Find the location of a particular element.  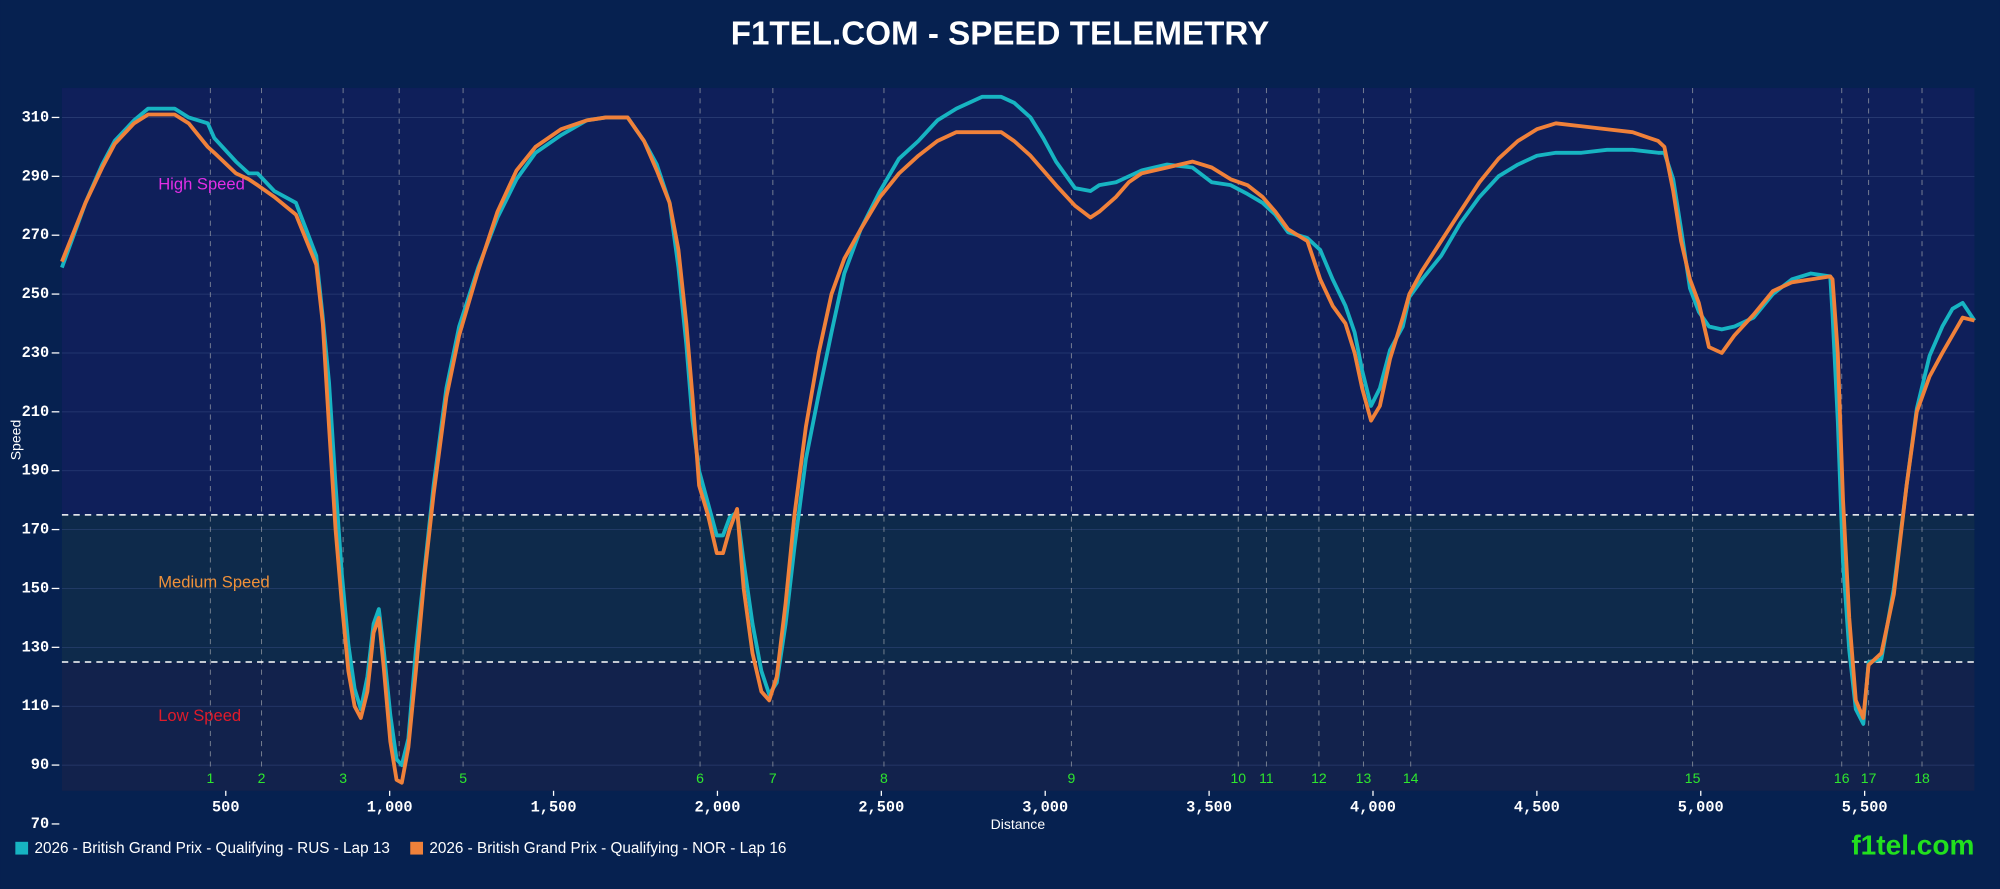

corner-label: 16 is located at coordinates (1842, 778).